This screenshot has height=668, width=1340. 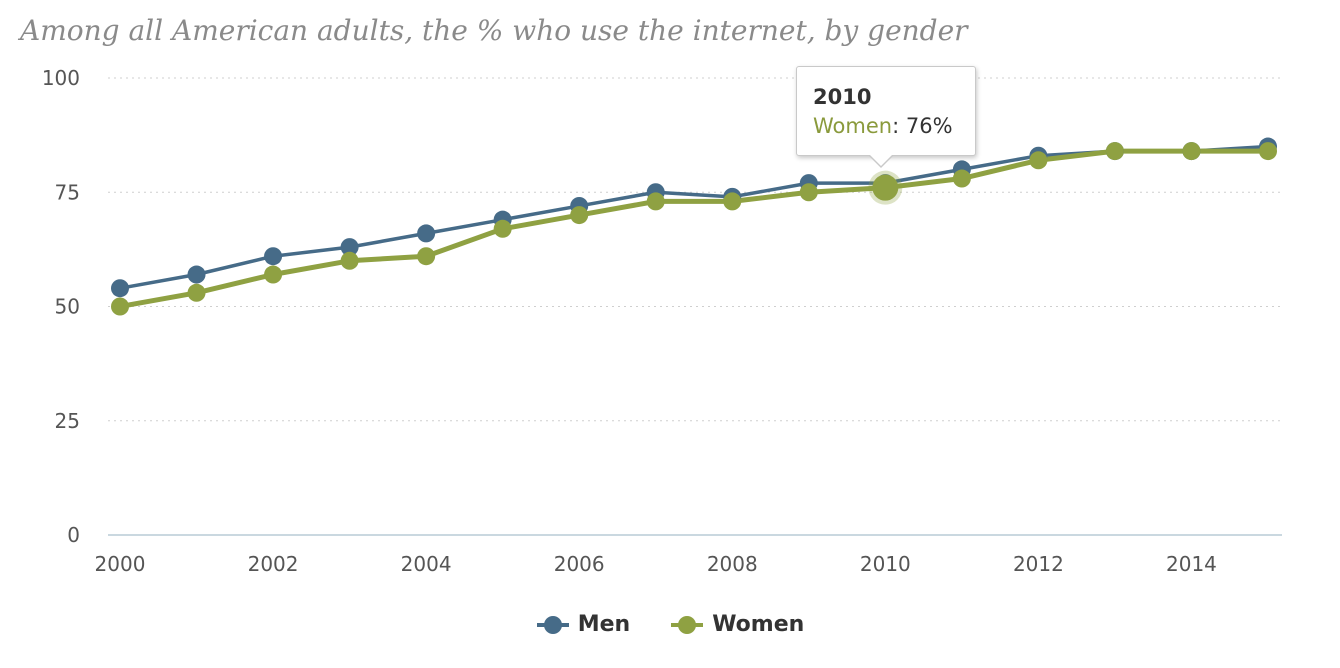 I want to click on tooltip-arrow-fill, so click(x=881, y=160).